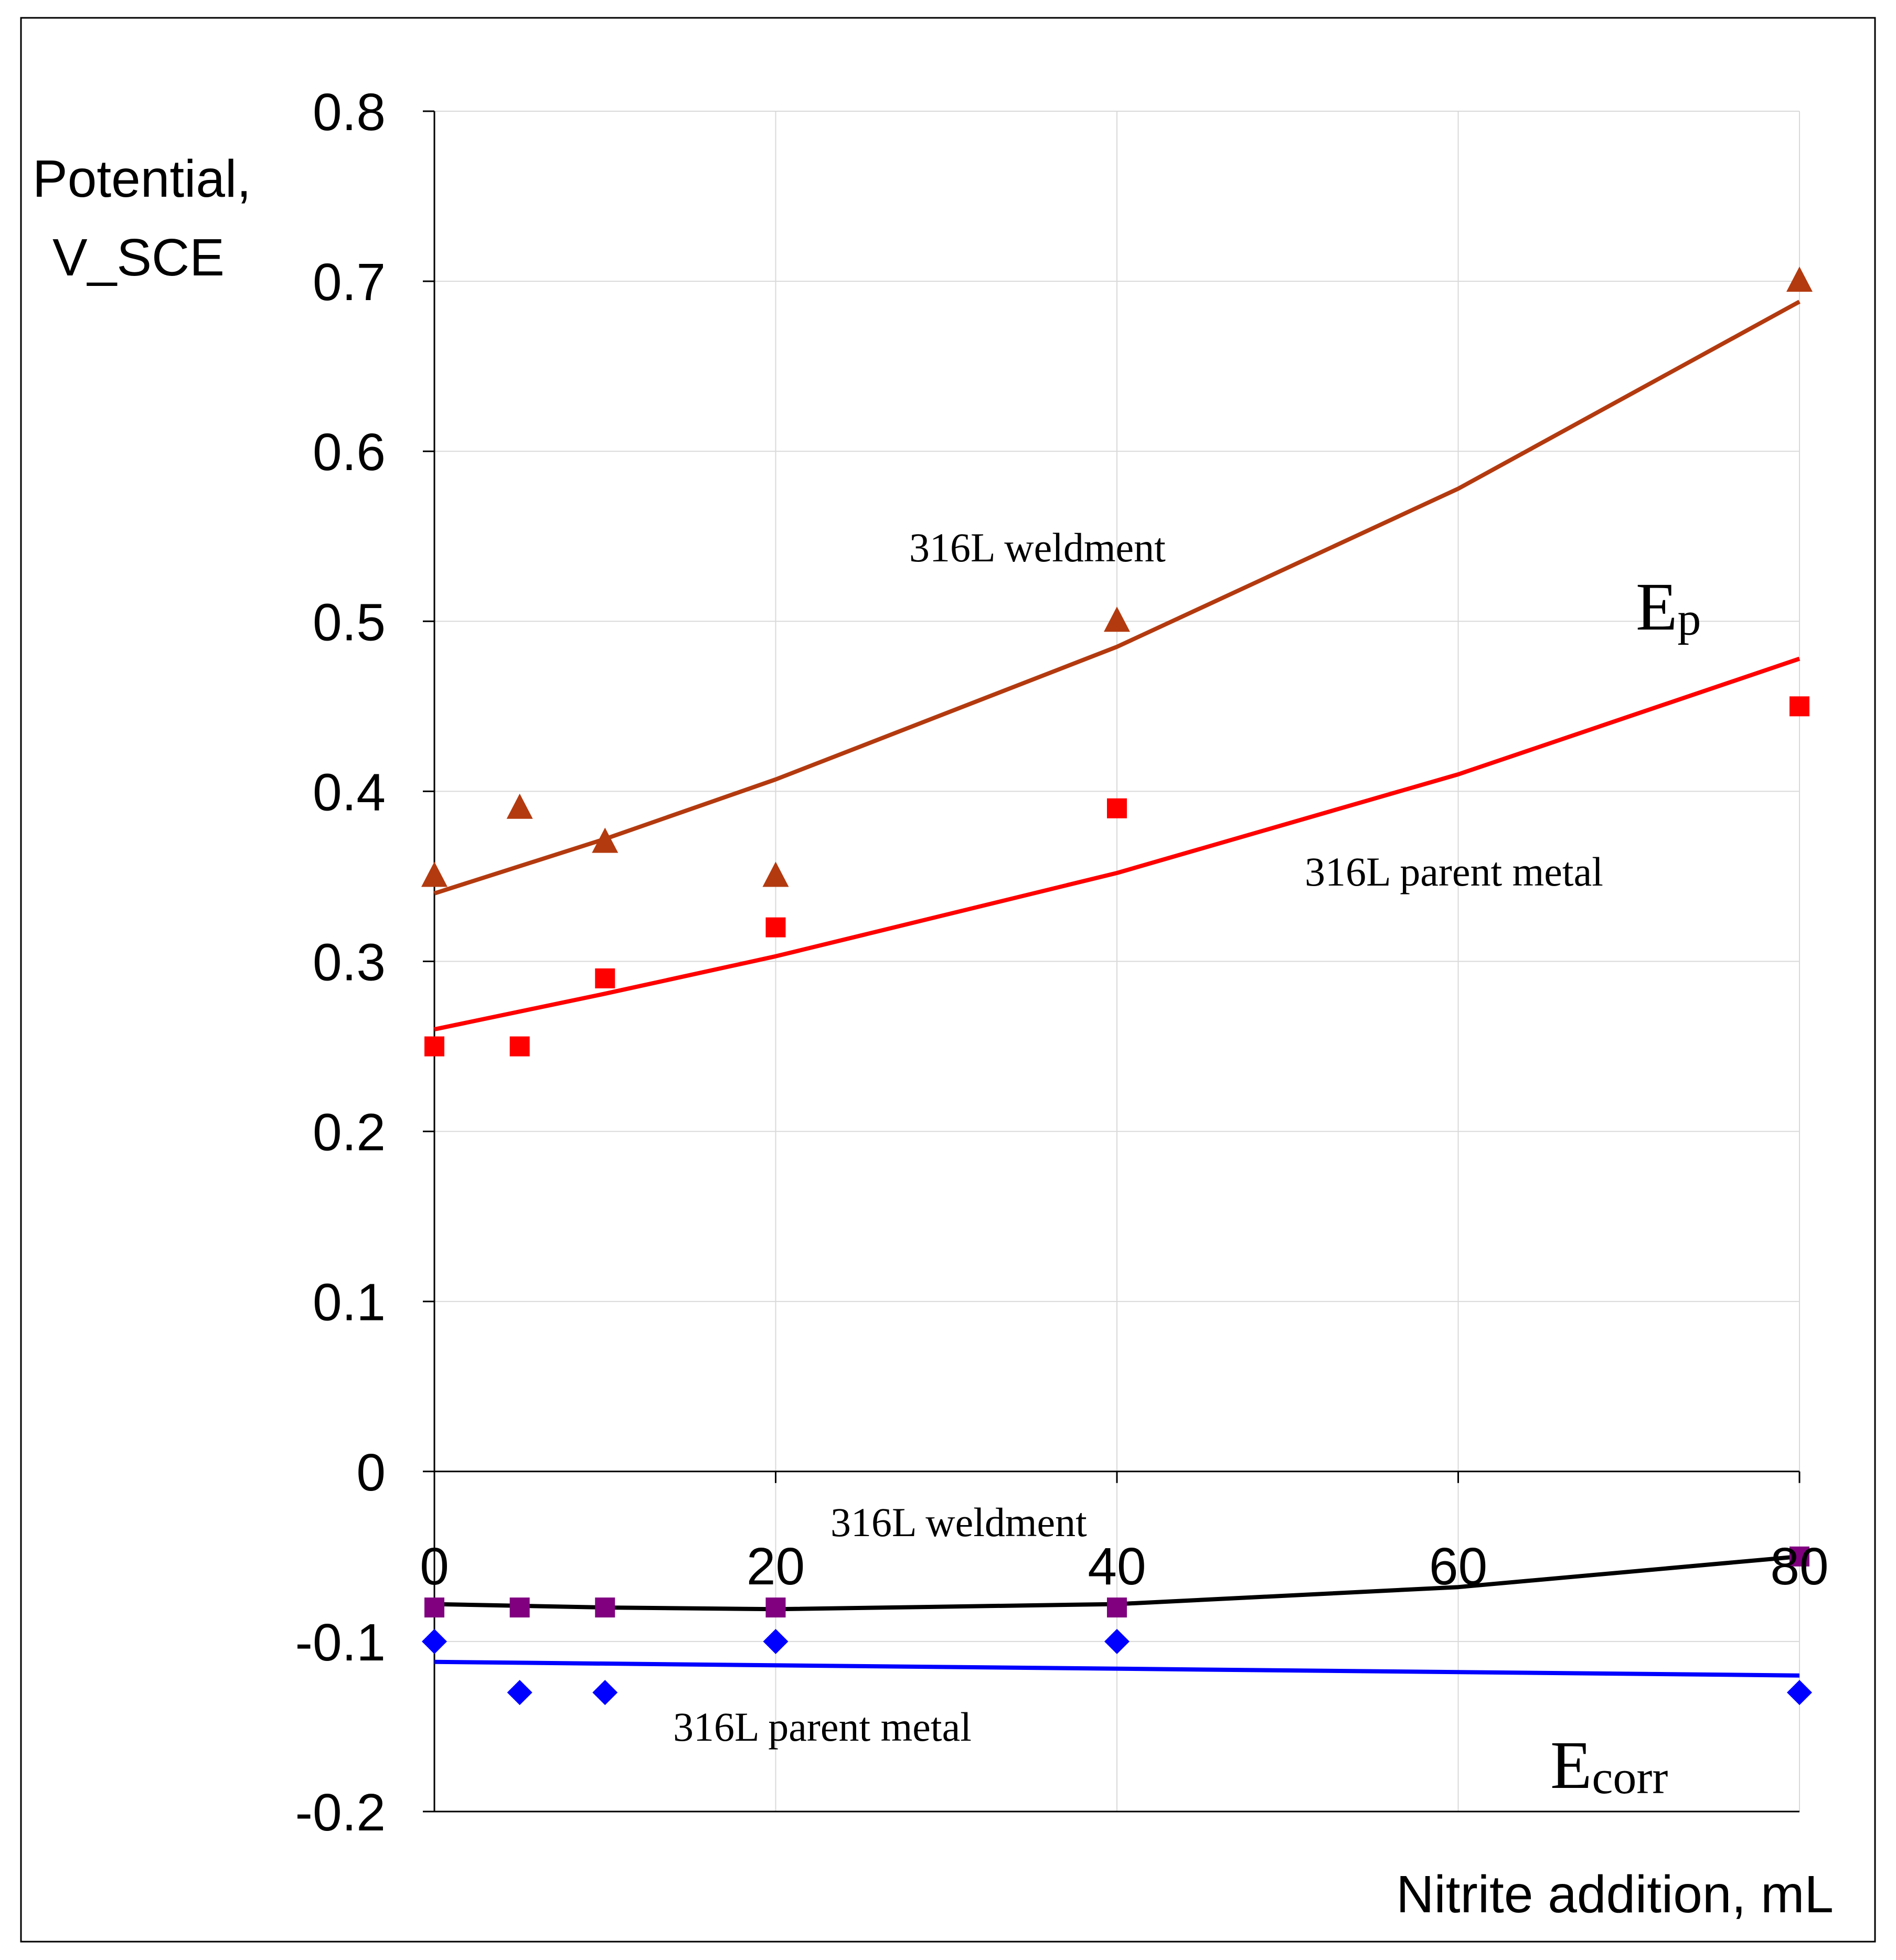 The image size is (1896, 1960). Describe the element at coordinates (349, 792) in the screenshot. I see `y-tick-label: 0.4` at that location.